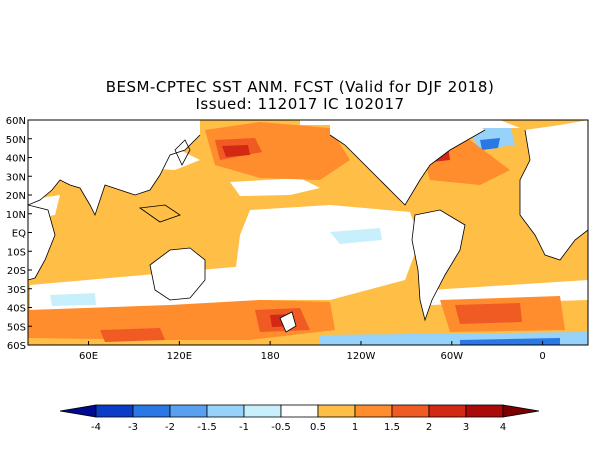 The width and height of the screenshot is (600, 464). What do you see at coordinates (236, 151) in the screenshot?
I see `kuroshio-hot` at bounding box center [236, 151].